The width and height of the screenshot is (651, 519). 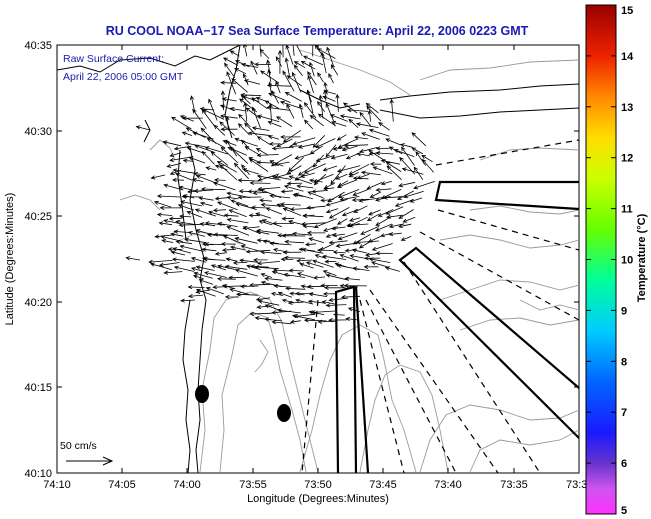 I want to click on x-tick-label: 73:3, so click(x=576, y=485).